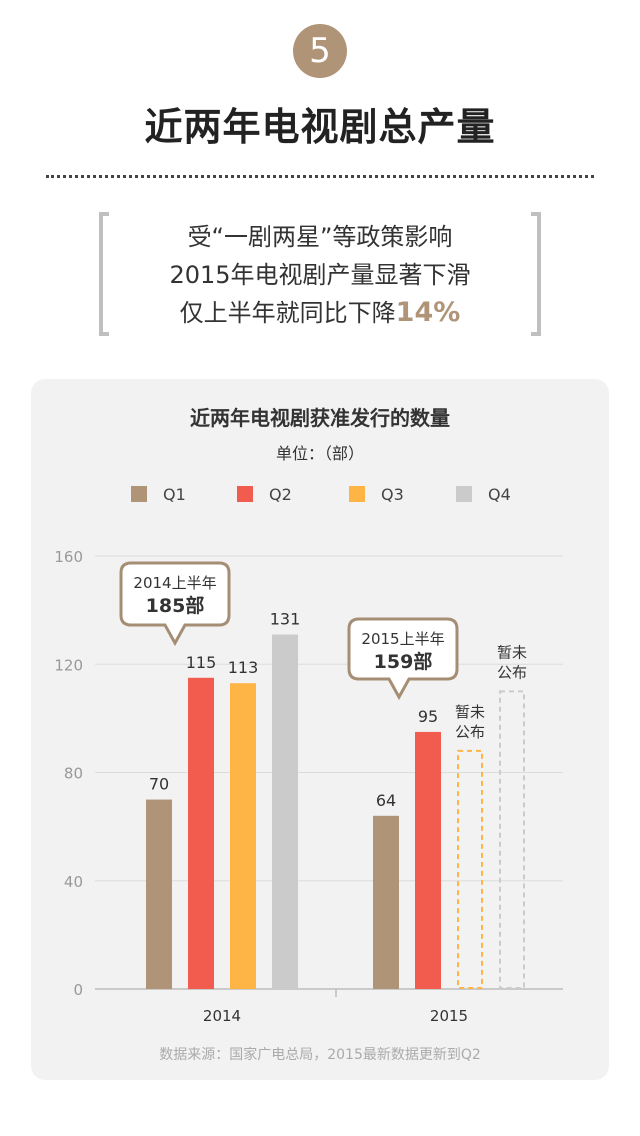 The height and width of the screenshot is (1136, 640). Describe the element at coordinates (402, 639) in the screenshot. I see `callout-period: 2015上半年` at that location.